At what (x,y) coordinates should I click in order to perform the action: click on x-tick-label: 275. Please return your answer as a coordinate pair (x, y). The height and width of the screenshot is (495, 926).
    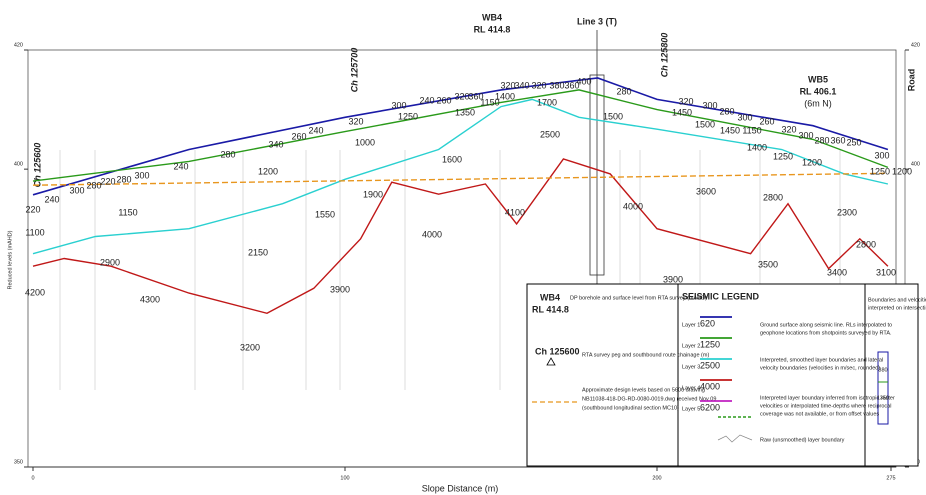
    Looking at the image, I should click on (890, 478).